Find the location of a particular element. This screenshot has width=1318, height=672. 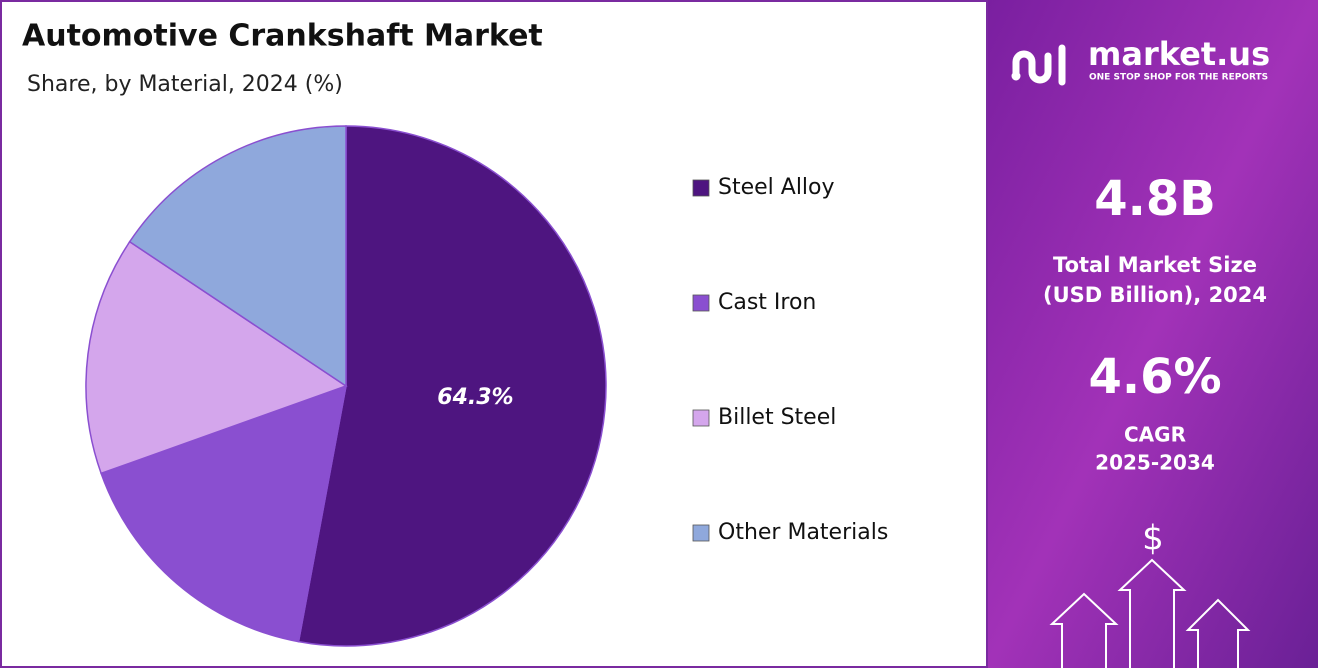

market-size: 4.8B is located at coordinates (1155, 199).